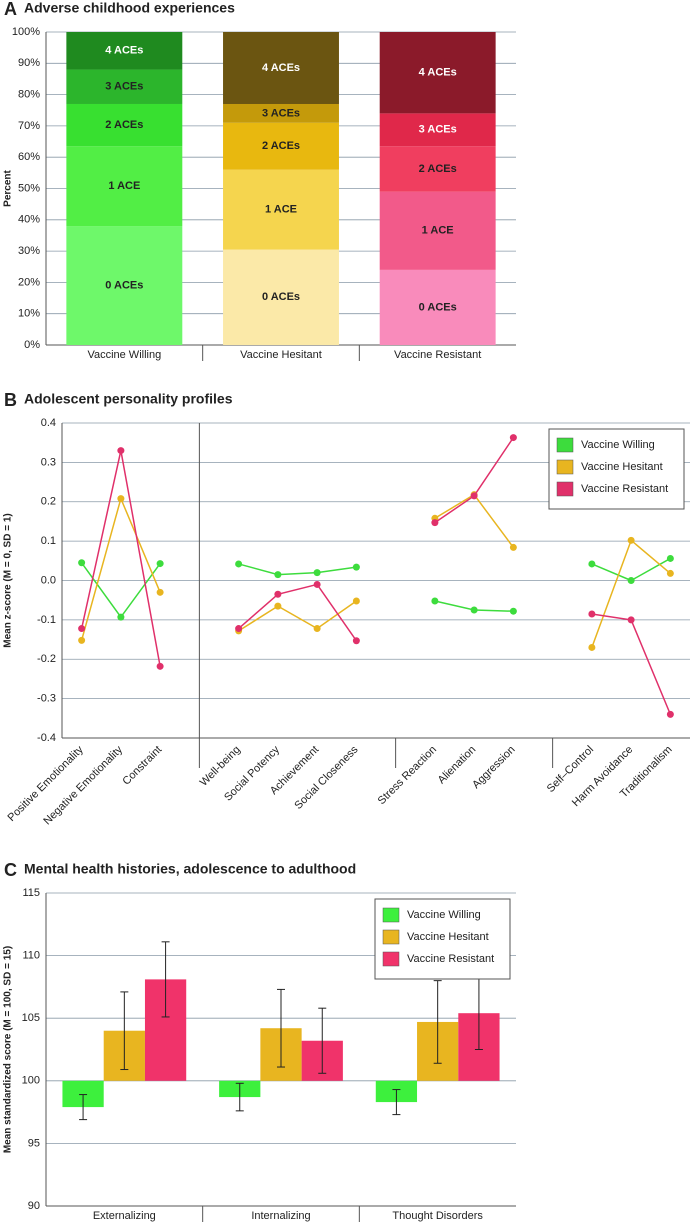 This screenshot has width=694, height=1226. I want to click on y-tick-label: -0.3, so click(46, 699).